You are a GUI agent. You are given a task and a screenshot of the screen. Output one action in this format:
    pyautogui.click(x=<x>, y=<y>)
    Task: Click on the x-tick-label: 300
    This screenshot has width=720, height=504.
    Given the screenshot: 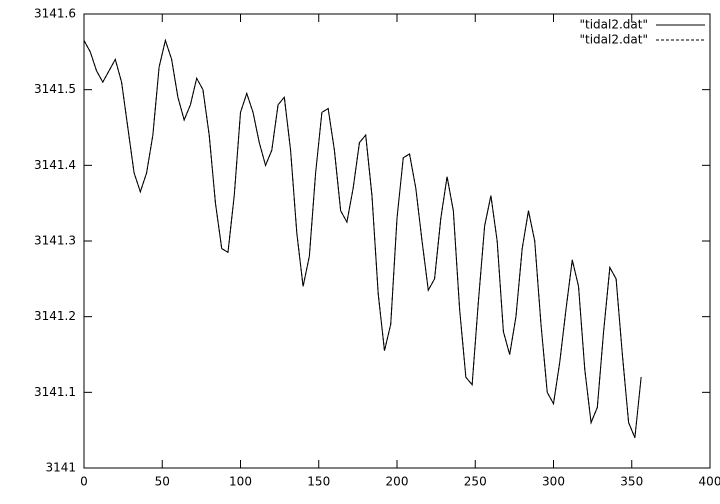 What is the action you would take?
    pyautogui.click(x=553, y=482)
    